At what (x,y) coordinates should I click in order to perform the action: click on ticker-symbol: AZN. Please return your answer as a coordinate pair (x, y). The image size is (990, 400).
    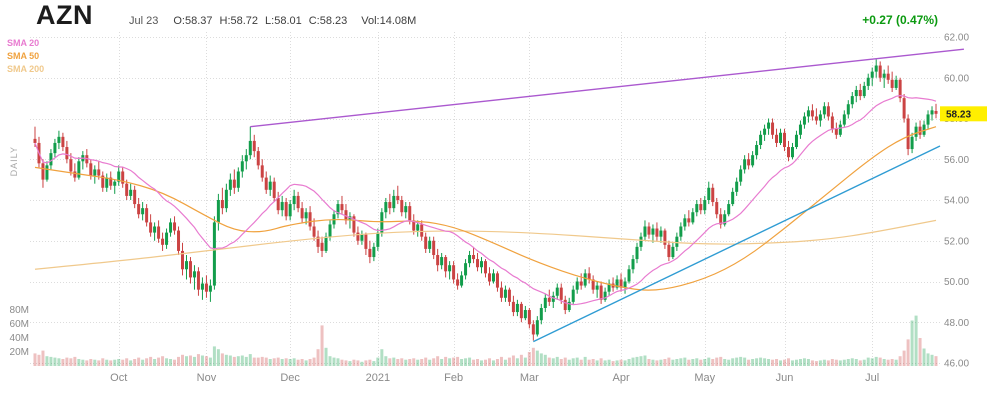
    Looking at the image, I should click on (64, 15).